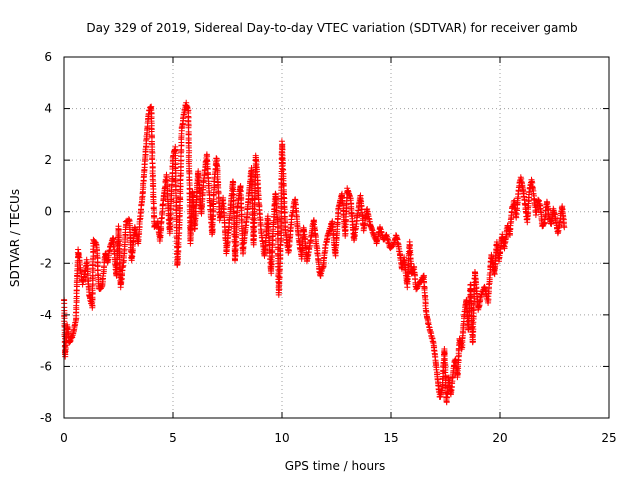 The height and width of the screenshot is (480, 640). What do you see at coordinates (48, 160) in the screenshot?
I see `y-tick-label: 2` at bounding box center [48, 160].